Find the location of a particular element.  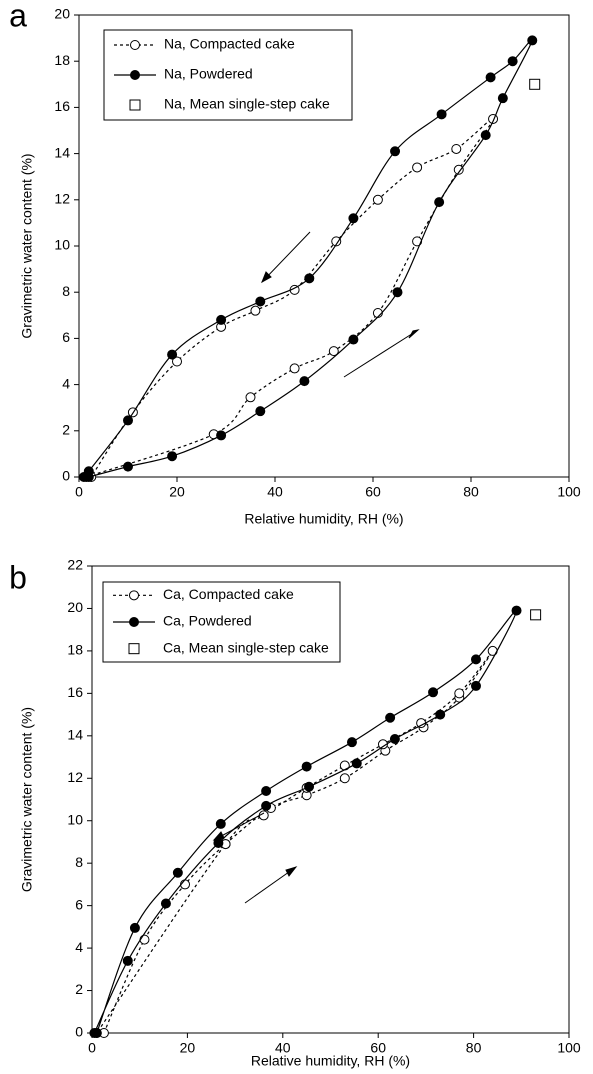

legend-label: Na, Compacted cake is located at coordinates (229, 44).